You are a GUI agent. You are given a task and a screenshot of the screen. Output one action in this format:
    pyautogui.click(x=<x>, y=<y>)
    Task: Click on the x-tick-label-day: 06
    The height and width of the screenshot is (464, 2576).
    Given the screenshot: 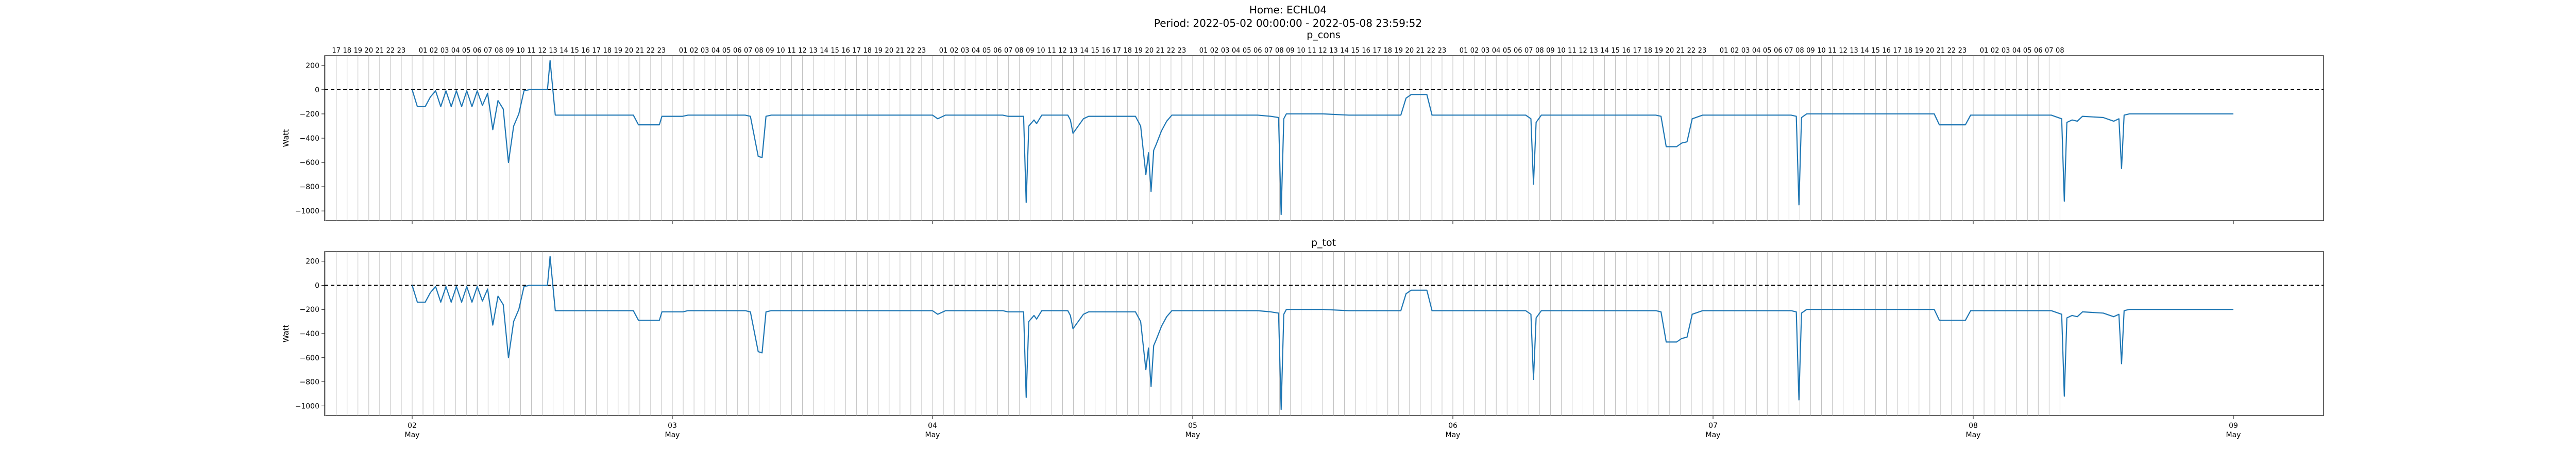 What is the action you would take?
    pyautogui.click(x=1453, y=426)
    